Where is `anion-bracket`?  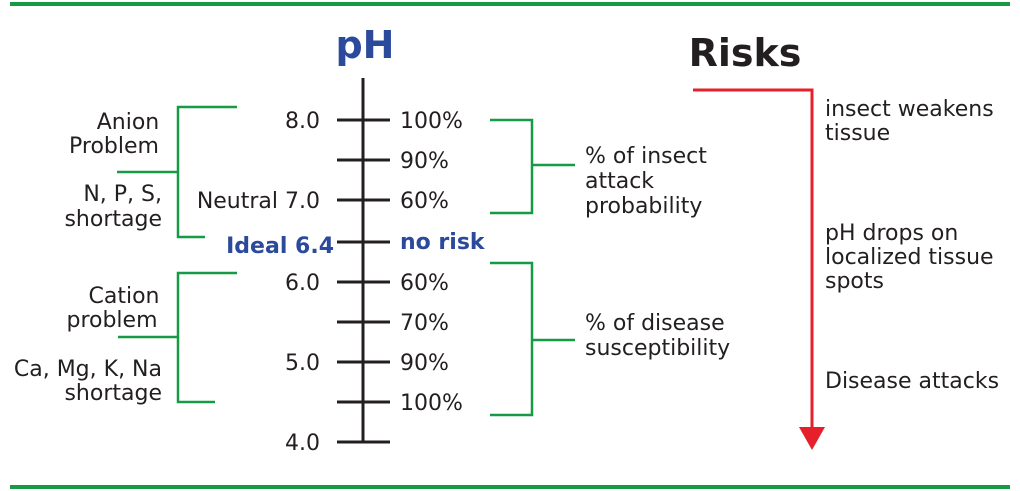 anion-bracket is located at coordinates (177, 172).